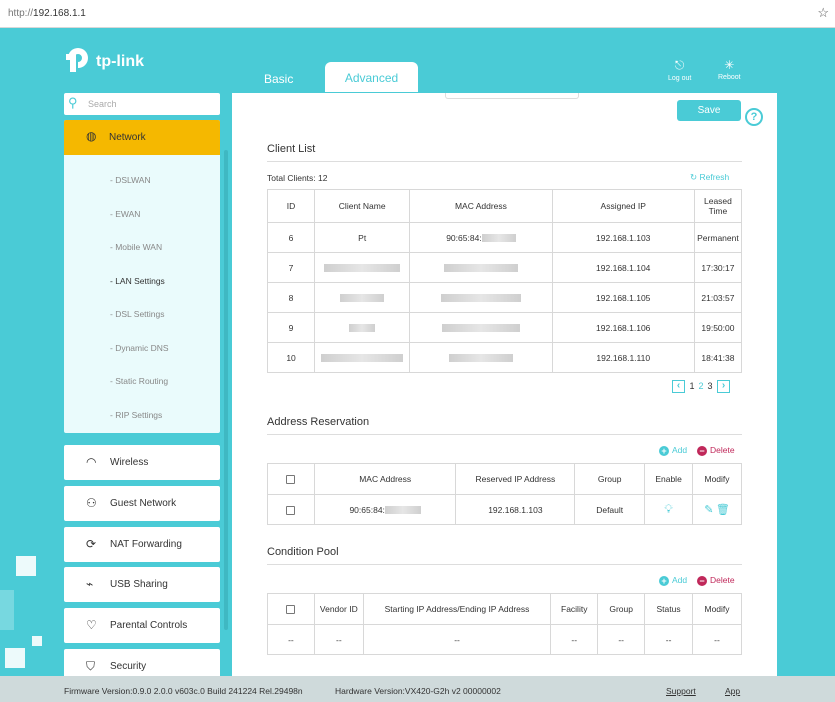 This screenshot has height=702, width=835. What do you see at coordinates (142, 584) in the screenshot?
I see `sidebar-item-usb-sharing: ⌁ USB Sharing` at bounding box center [142, 584].